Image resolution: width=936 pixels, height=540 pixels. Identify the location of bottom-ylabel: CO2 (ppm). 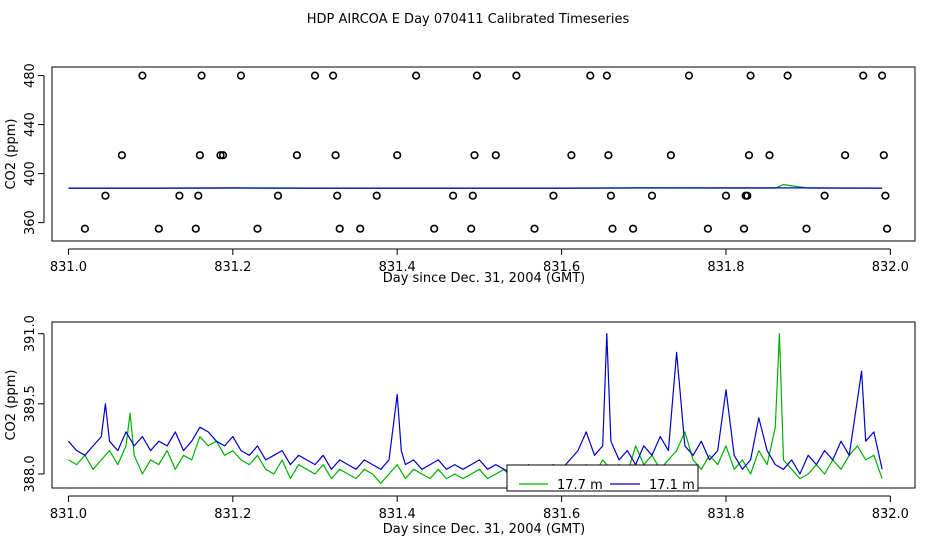
(11, 404).